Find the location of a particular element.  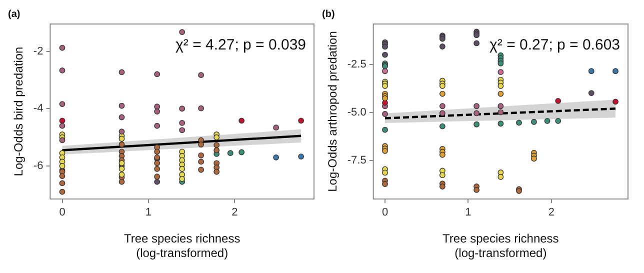

chart-title: (b) is located at coordinates (328, 14).